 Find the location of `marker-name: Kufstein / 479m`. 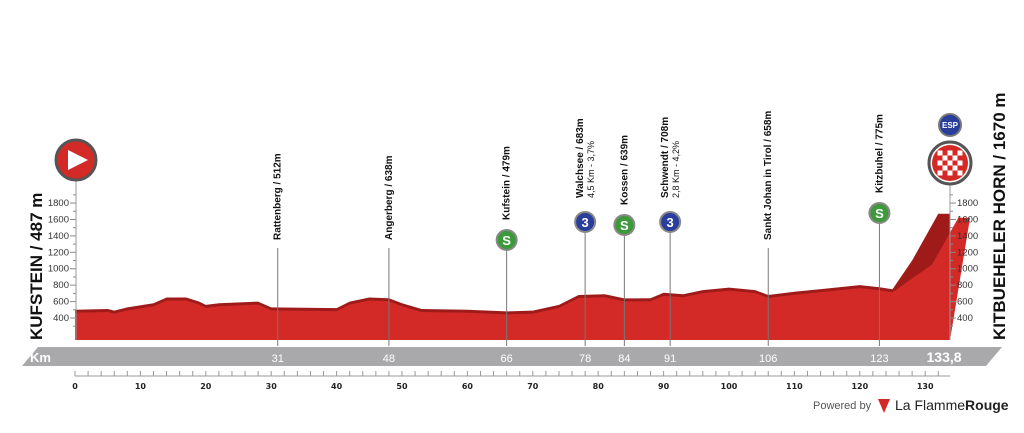

marker-name: Kufstein / 479m is located at coordinates (507, 183).